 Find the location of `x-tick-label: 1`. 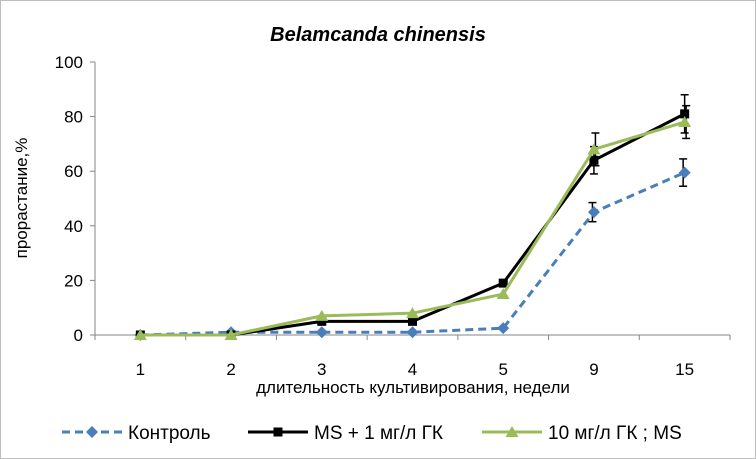

x-tick-label: 1 is located at coordinates (140, 369).